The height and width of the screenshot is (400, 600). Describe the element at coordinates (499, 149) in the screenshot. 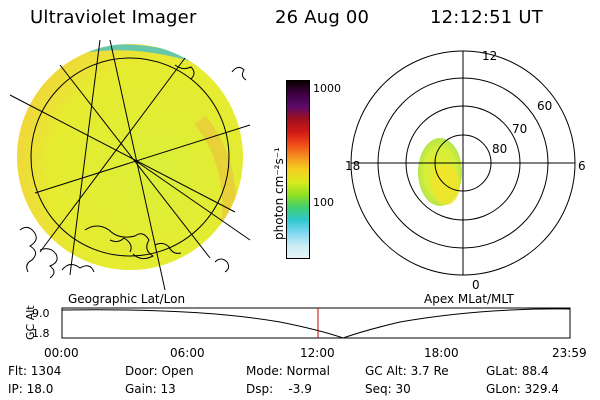

I see `lat-label-80: 80` at that location.